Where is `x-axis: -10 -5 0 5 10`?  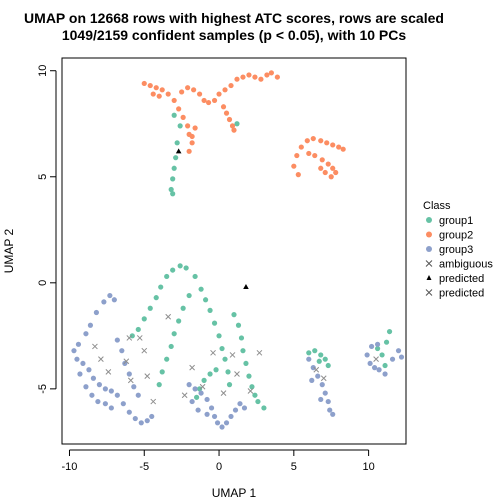 x-axis: -10 -5 0 5 10 is located at coordinates (218, 461).